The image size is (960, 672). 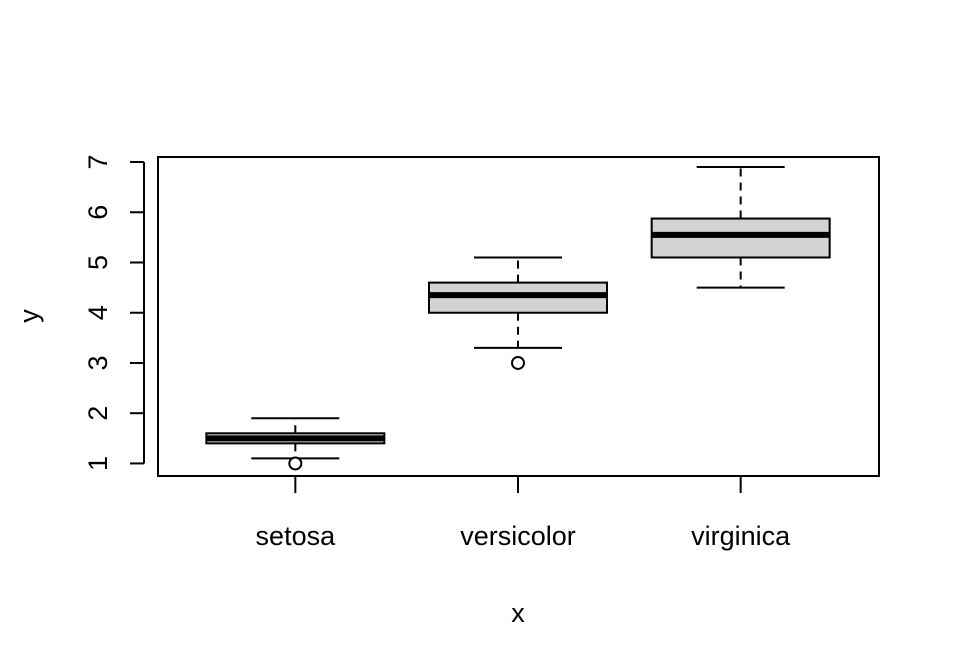 I want to click on x-axis-label: x, so click(x=518, y=613).